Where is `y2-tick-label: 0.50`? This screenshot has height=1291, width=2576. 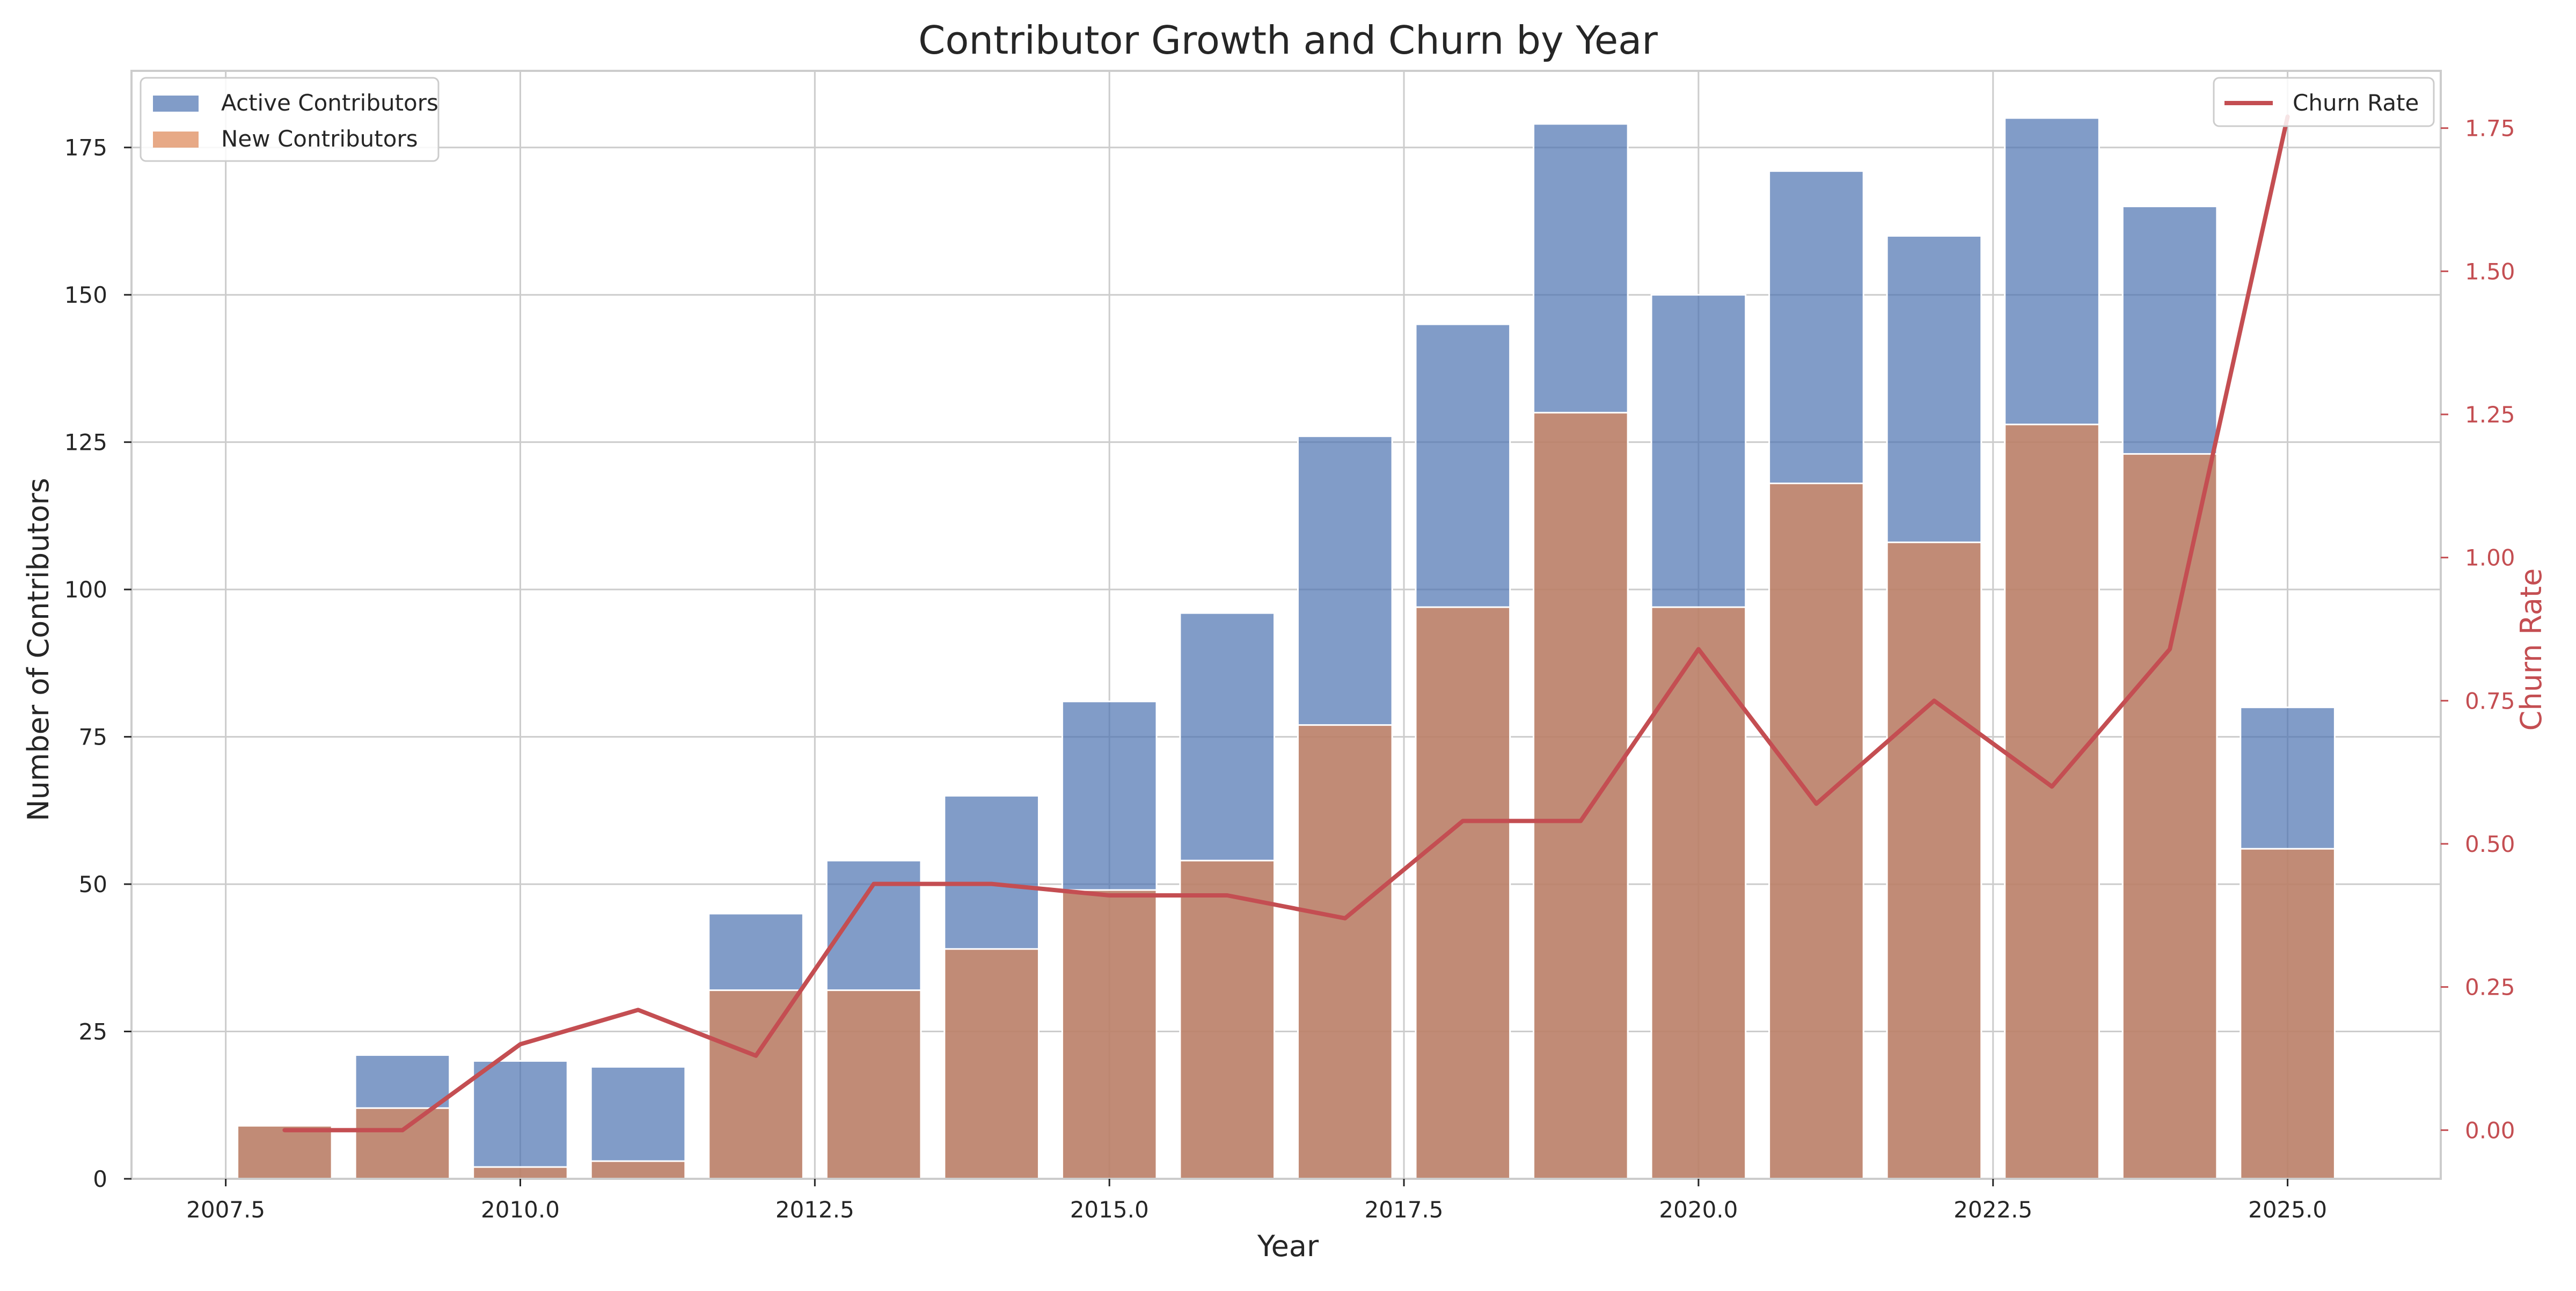 y2-tick-label: 0.50 is located at coordinates (2490, 844).